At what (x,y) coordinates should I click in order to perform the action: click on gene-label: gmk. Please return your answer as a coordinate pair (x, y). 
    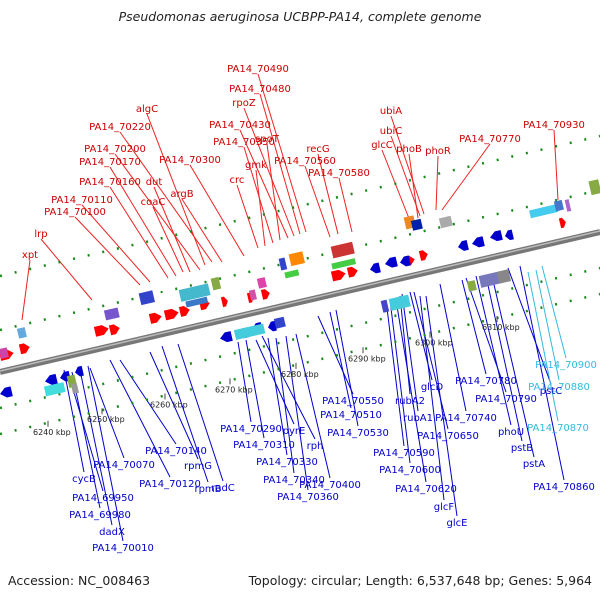
    Looking at the image, I should click on (256, 165).